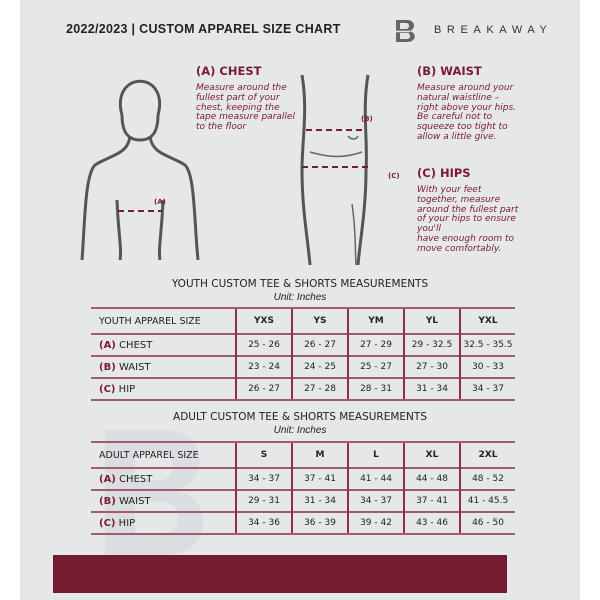 This screenshot has width=600, height=600. I want to click on cell: 23 - 24, so click(263, 366).